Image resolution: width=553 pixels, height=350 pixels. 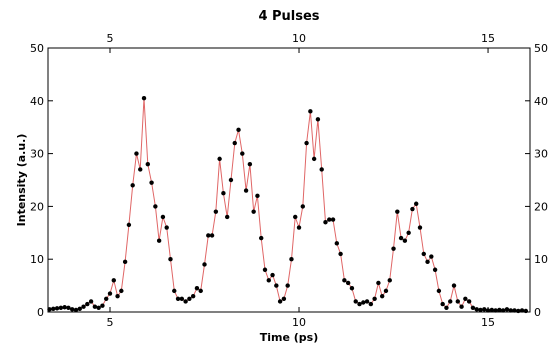 What do you see at coordinates (488, 38) in the screenshot?
I see `x-tick-label-top: 15` at bounding box center [488, 38].